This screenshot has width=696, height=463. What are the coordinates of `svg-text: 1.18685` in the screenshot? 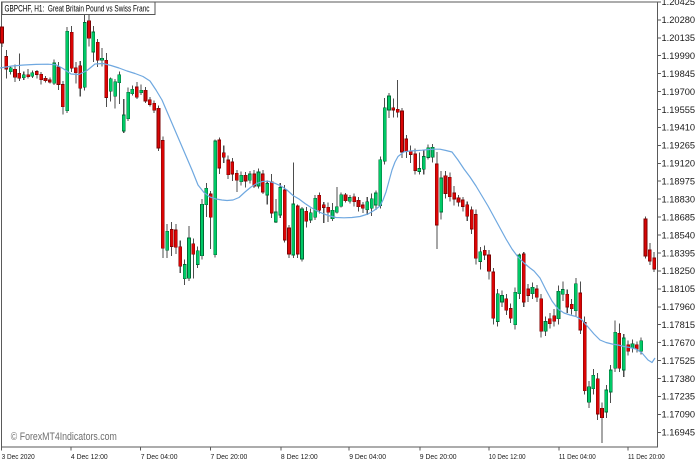 It's located at (679, 217).